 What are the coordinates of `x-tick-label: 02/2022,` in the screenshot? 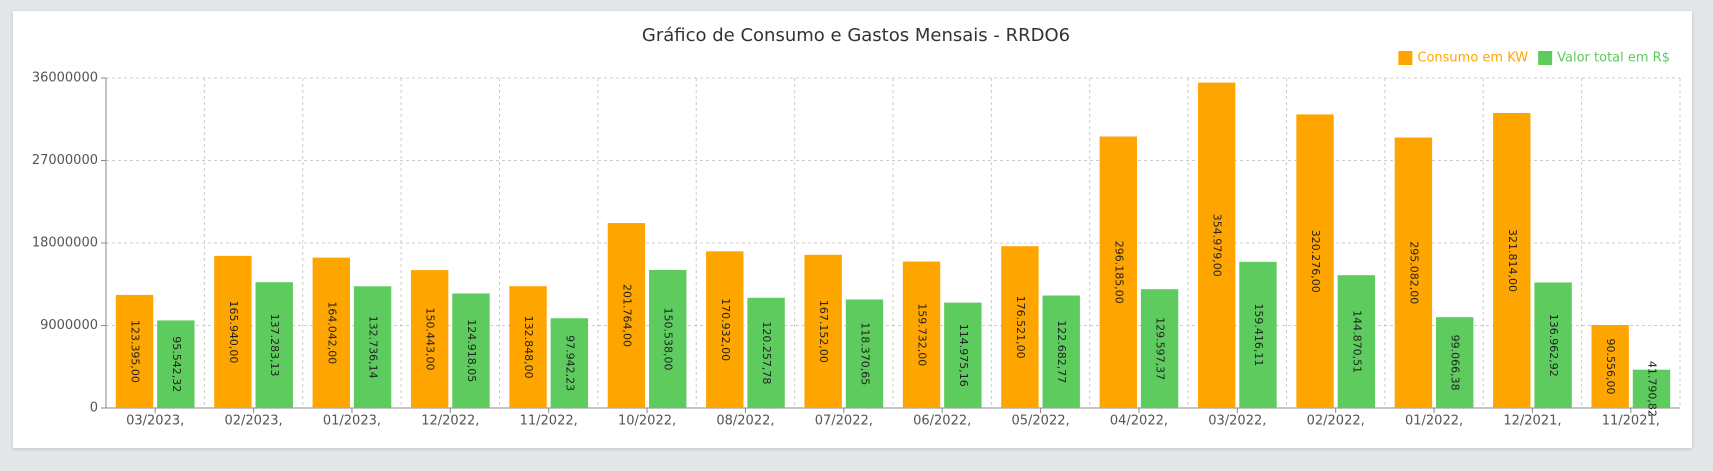 It's located at (1336, 421).